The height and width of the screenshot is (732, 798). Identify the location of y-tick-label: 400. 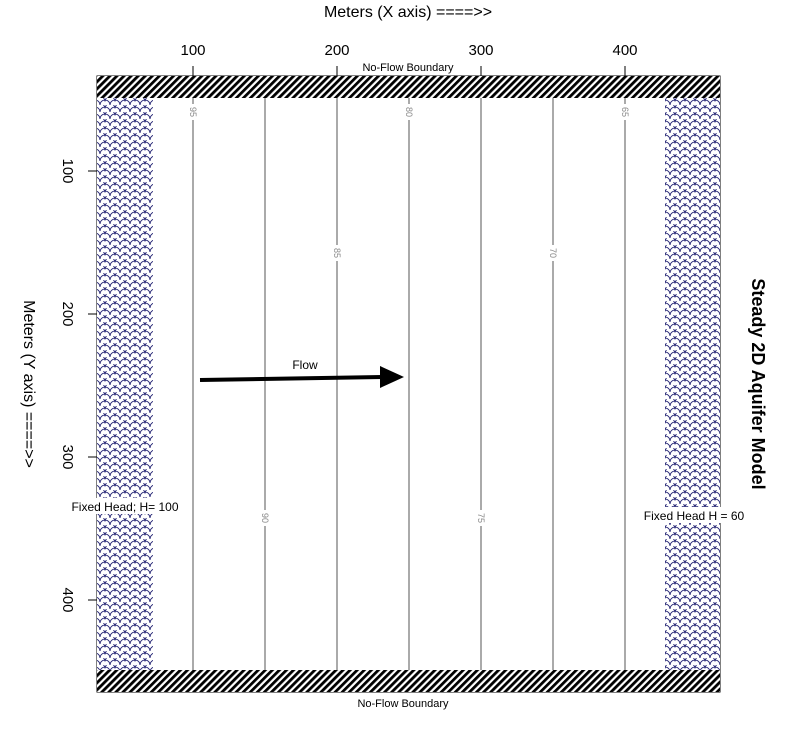
(67, 599).